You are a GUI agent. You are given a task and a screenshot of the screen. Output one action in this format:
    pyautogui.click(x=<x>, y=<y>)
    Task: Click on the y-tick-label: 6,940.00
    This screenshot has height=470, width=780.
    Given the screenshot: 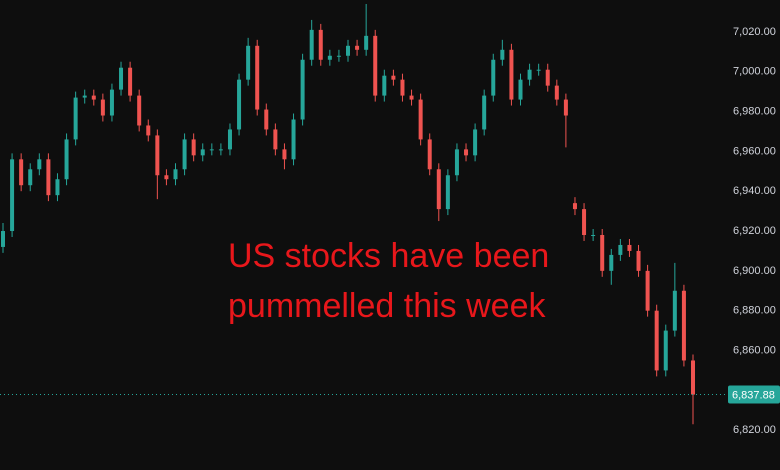 What is the action you would take?
    pyautogui.click(x=754, y=191)
    